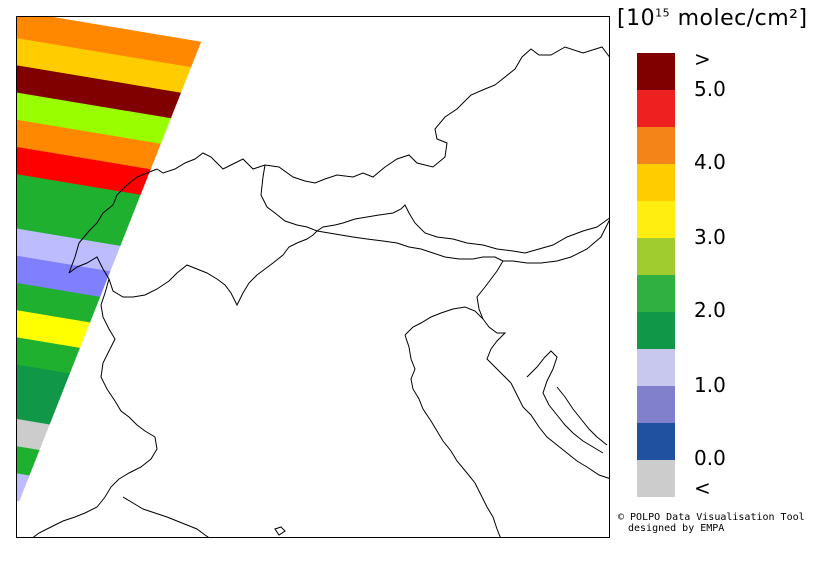  I want to click on legend-tick-2: 2.0, so click(710, 310).